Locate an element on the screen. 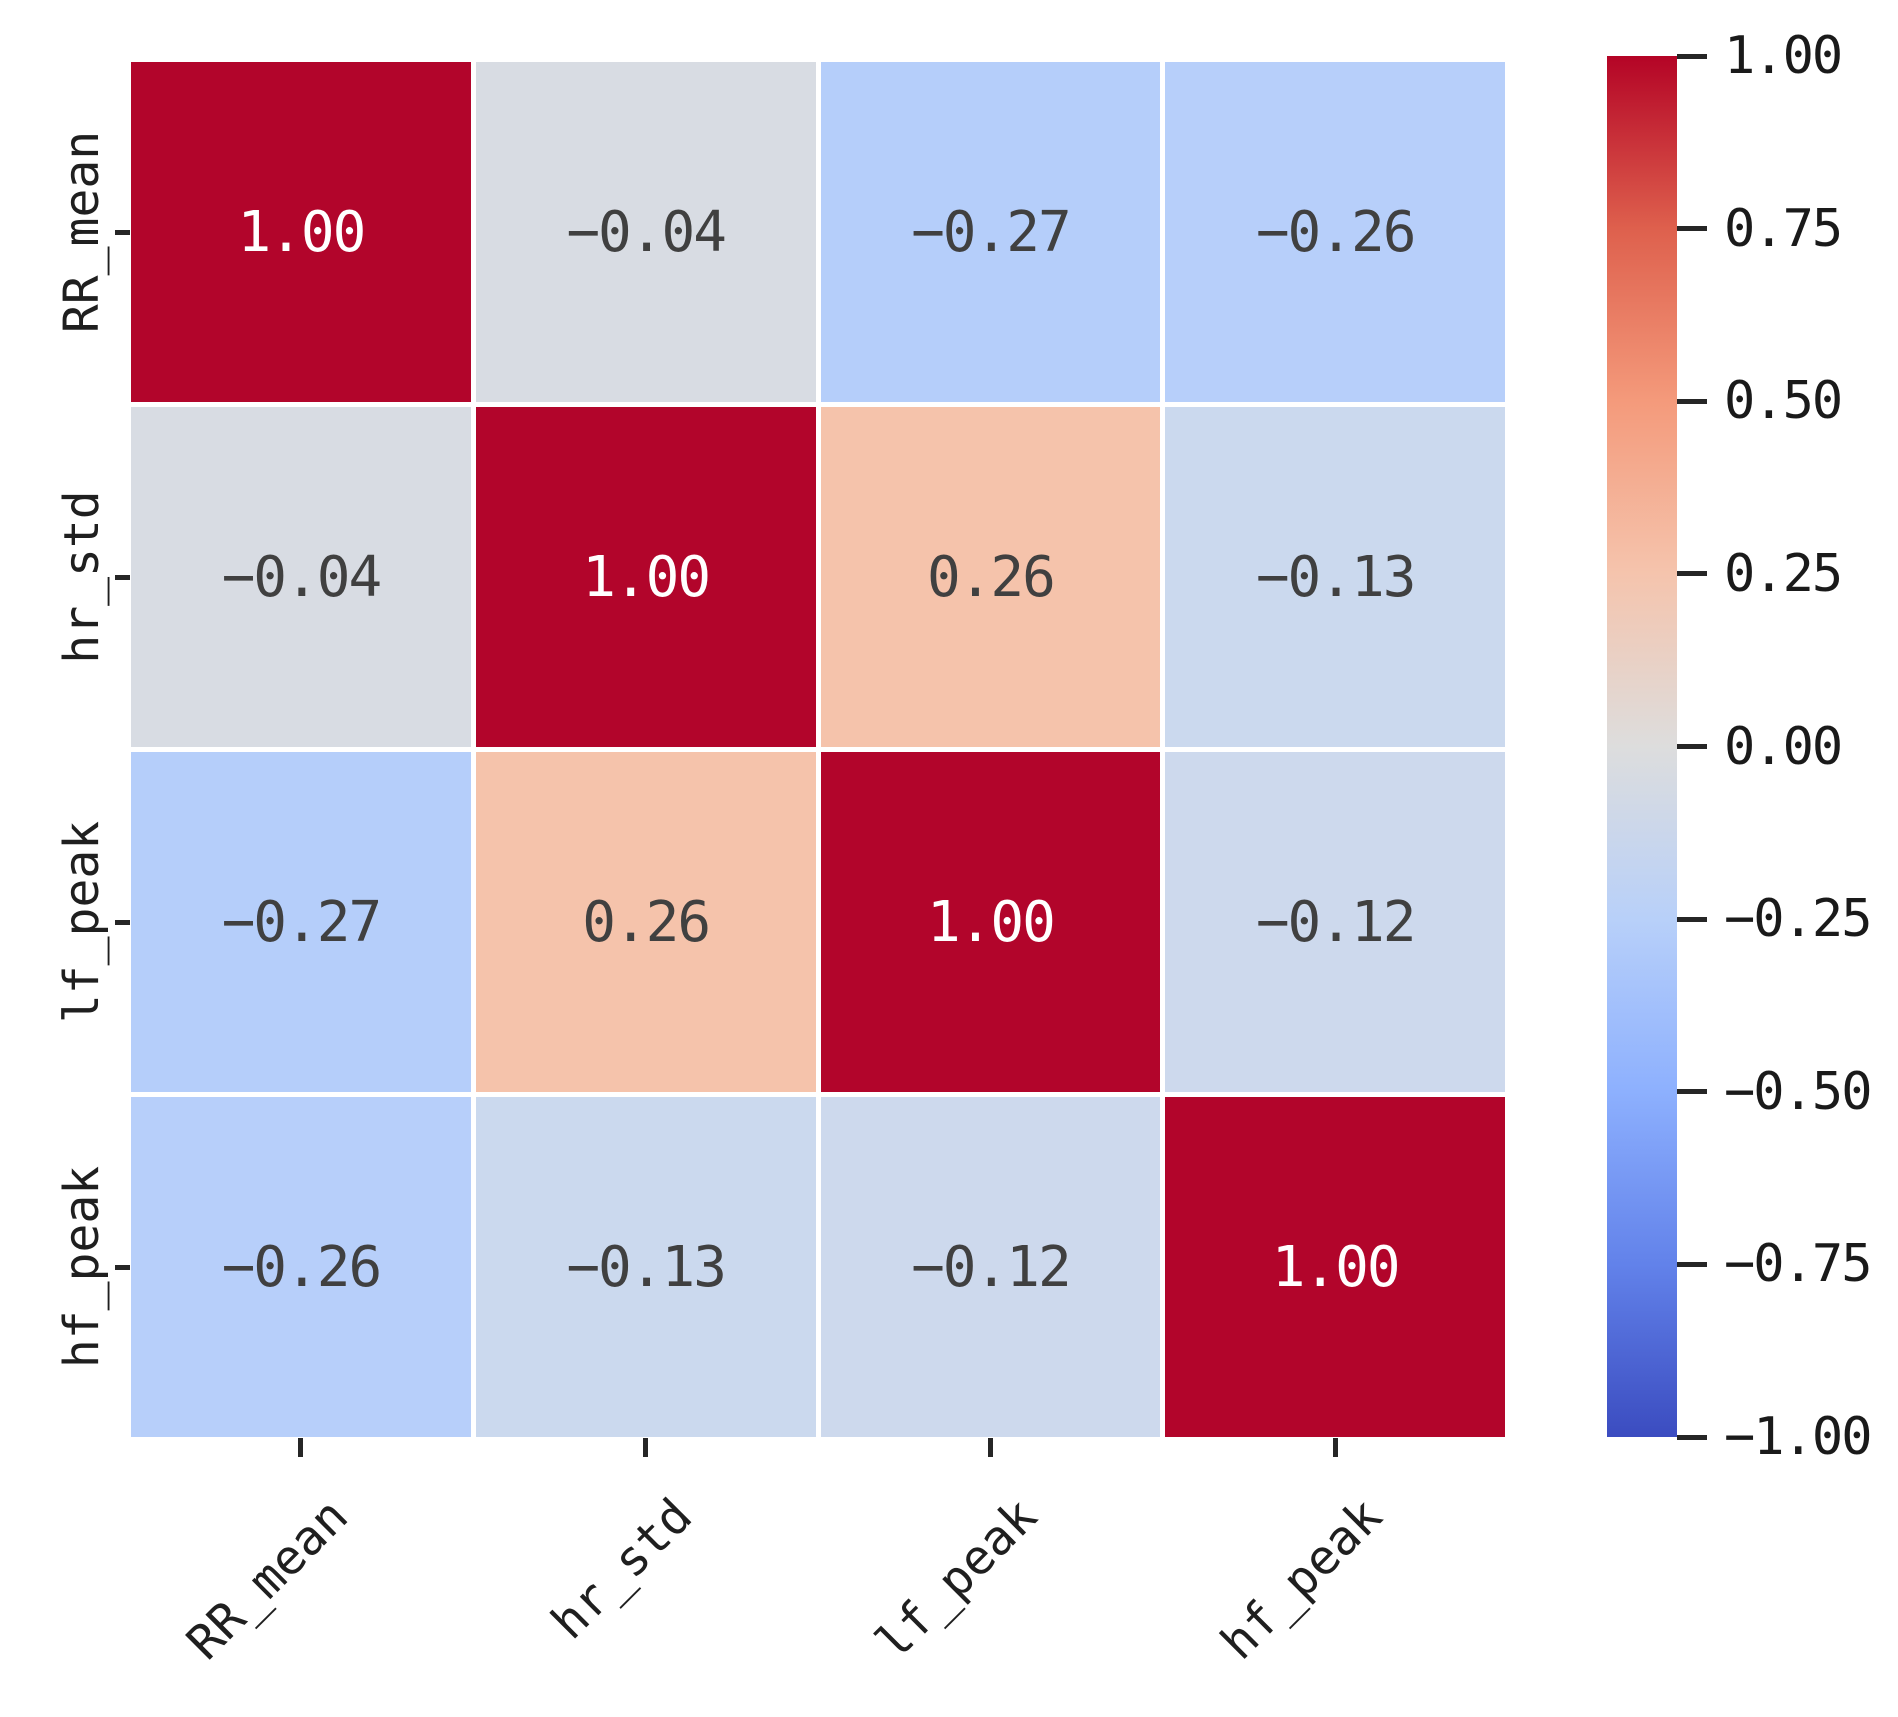 The width and height of the screenshot is (1898, 1717). heatmap-cell-RR_mean-RR_mean: 1.00 is located at coordinates (301, 232).